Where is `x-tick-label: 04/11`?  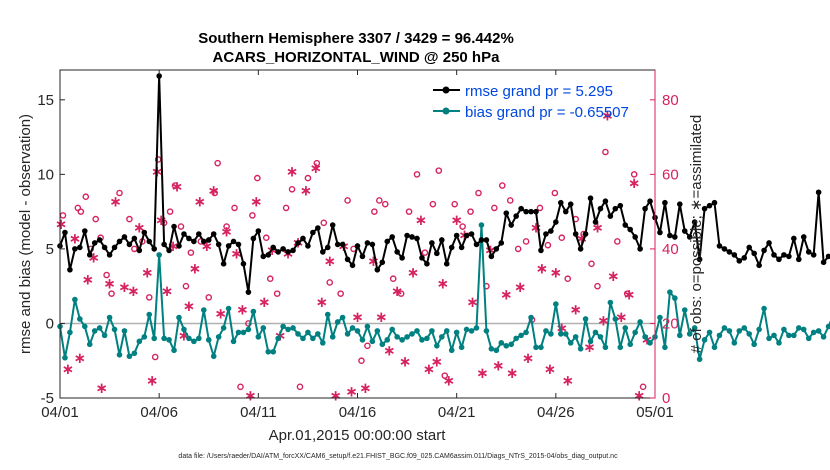 x-tick-label: 04/11 is located at coordinates (258, 412).